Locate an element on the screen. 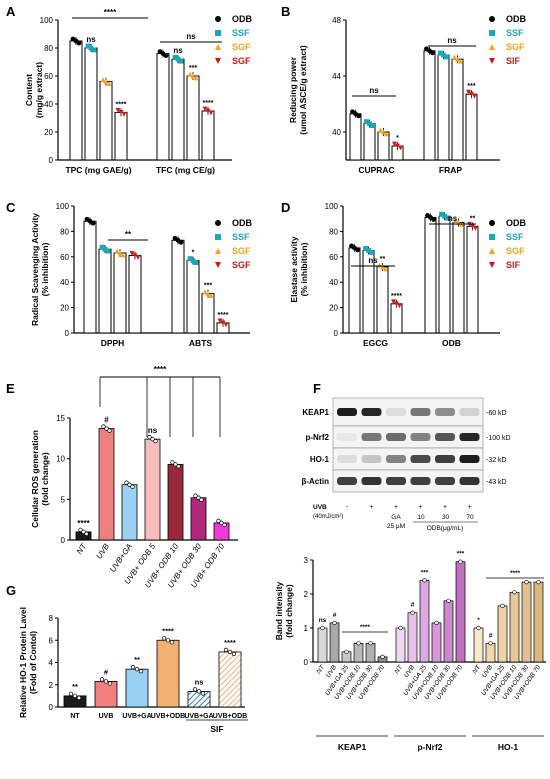  panel-g-x-tick-label: UVB+ODB is located at coordinates (168, 716).